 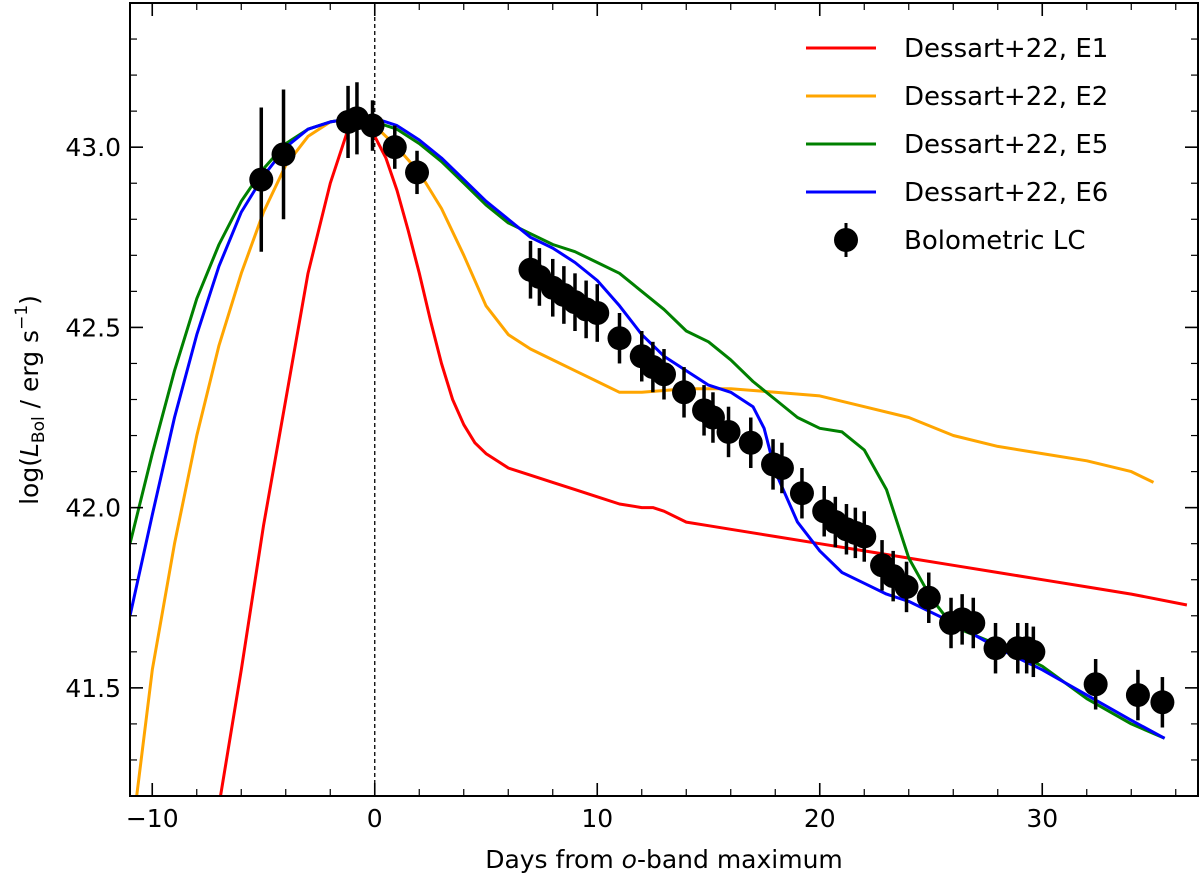 I want to click on legend-label-3: Dessart+22, E5, so click(x=1006, y=145).